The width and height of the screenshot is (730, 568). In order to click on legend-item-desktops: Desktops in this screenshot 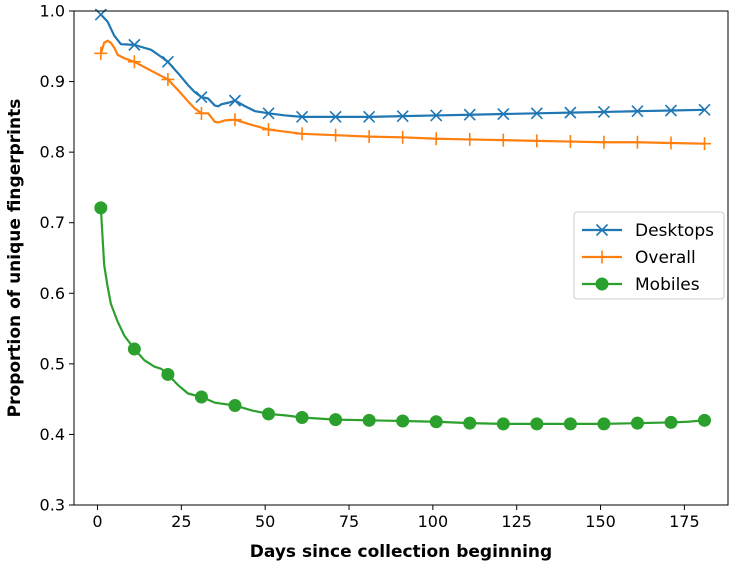, I will do `click(648, 231)`.